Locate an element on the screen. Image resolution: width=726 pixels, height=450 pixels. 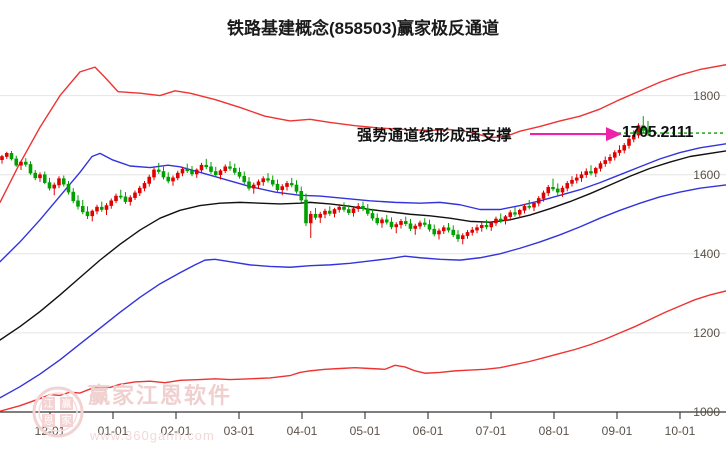
x-axis-tick-label: 10-01 is located at coordinates (680, 431).